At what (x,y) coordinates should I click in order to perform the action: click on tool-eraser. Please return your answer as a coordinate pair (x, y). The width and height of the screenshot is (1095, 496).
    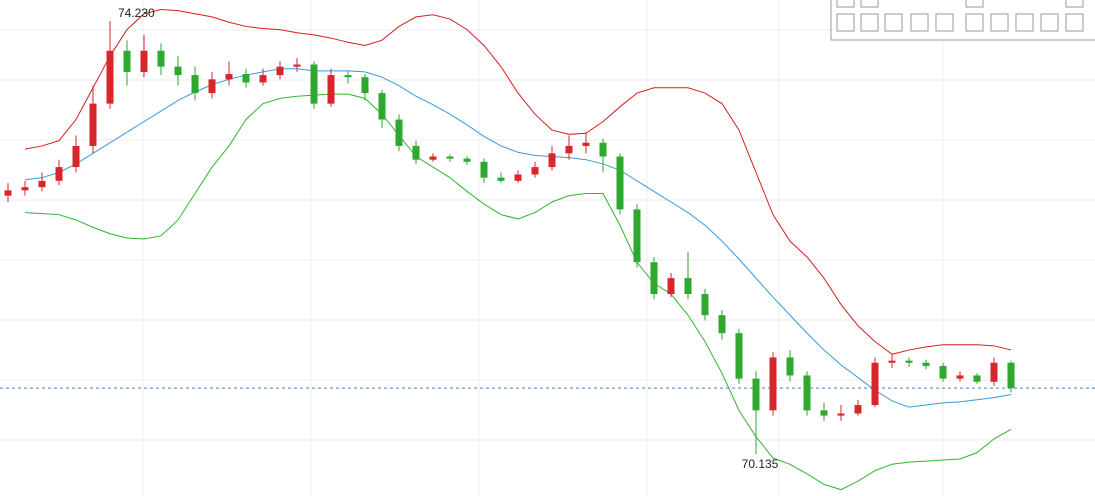
    Looking at the image, I should click on (919, 22).